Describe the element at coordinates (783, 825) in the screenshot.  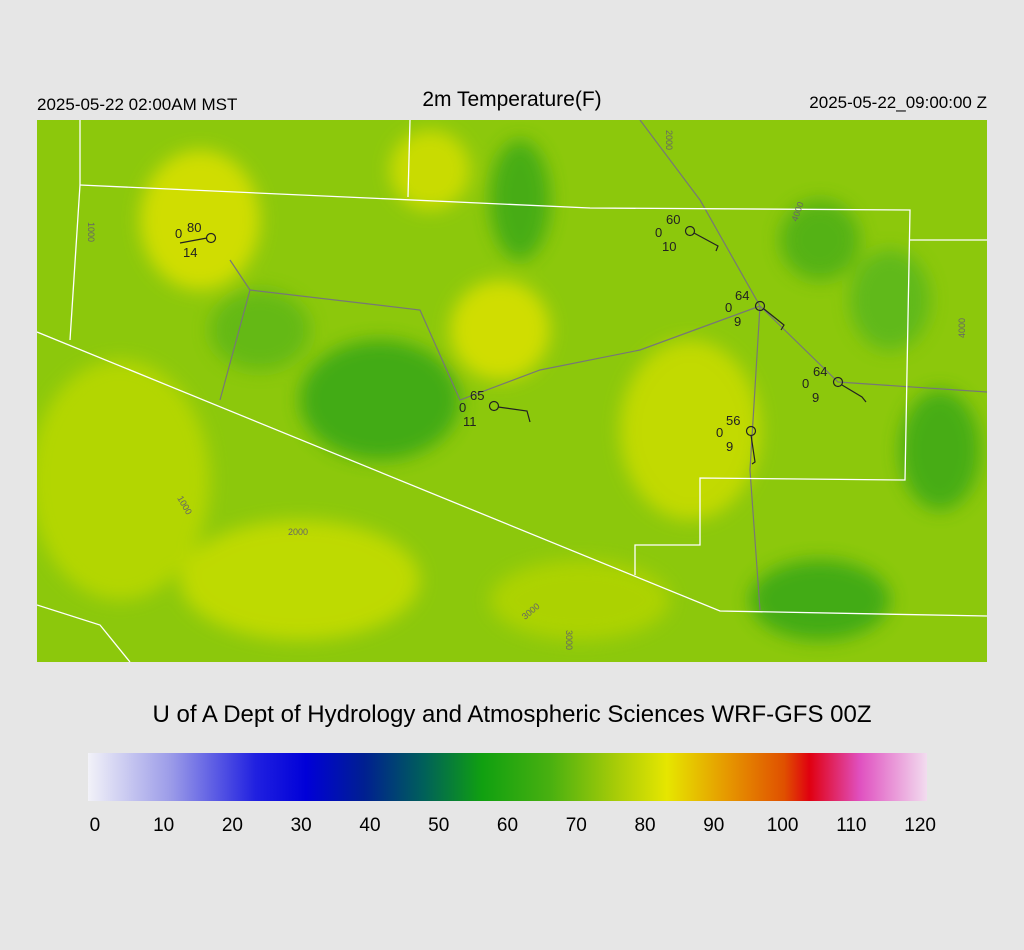
I see `colorbar-tick-label: 100` at that location.